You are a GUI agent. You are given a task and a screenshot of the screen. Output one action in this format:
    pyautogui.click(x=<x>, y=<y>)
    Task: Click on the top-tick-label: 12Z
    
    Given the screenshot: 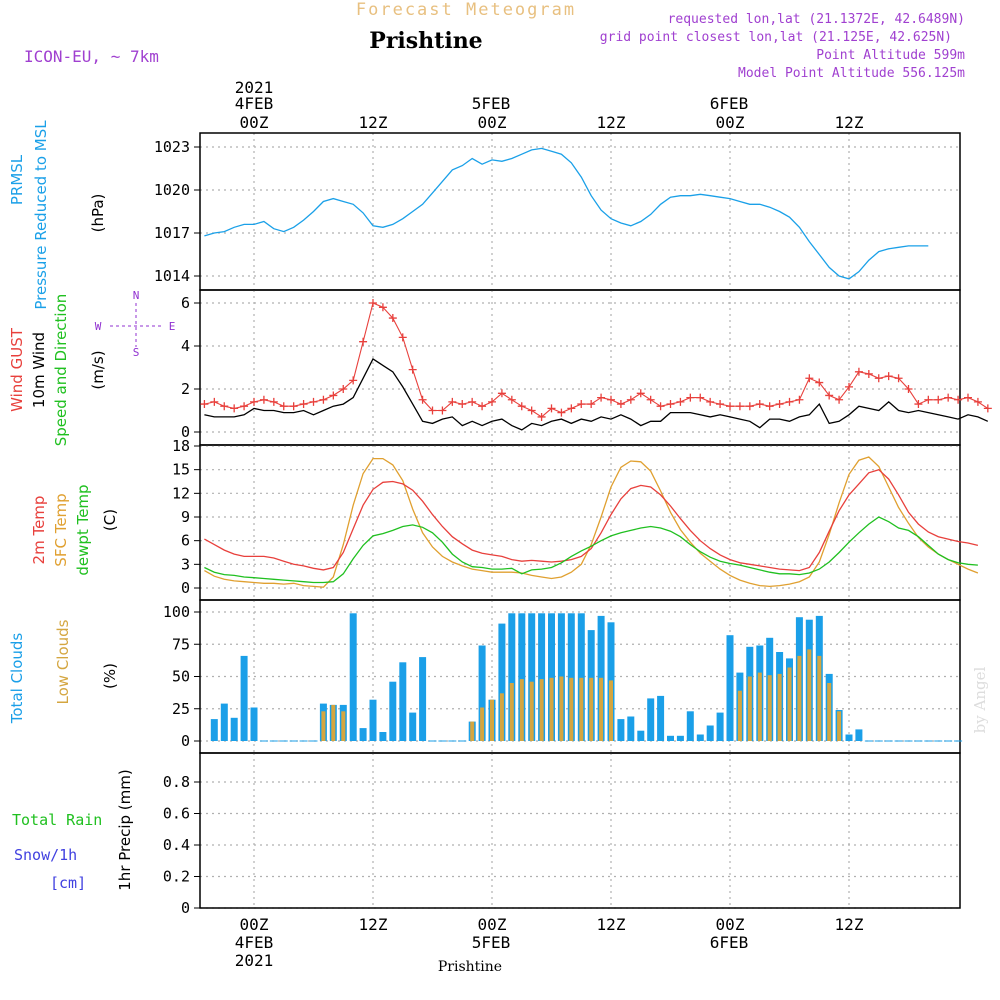 What is the action you would take?
    pyautogui.click(x=611, y=122)
    